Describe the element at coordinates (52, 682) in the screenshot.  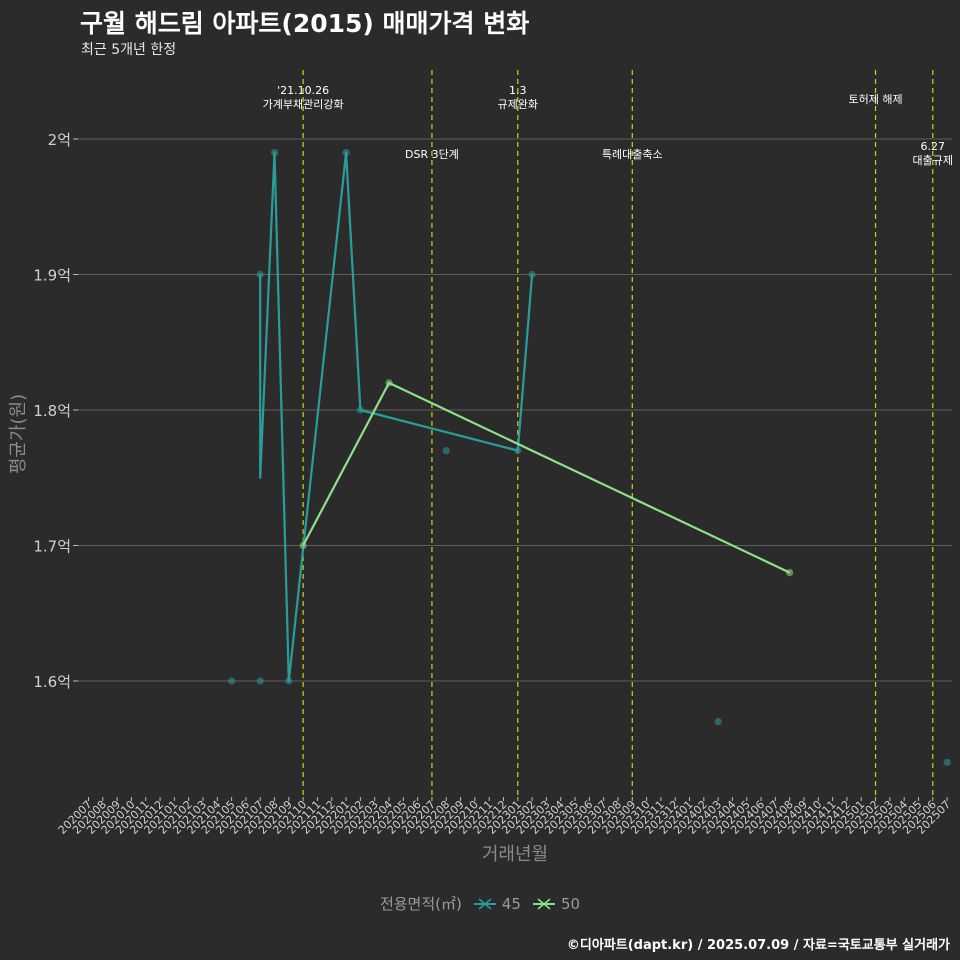
I see `y-tick-label: 1.6억` at that location.